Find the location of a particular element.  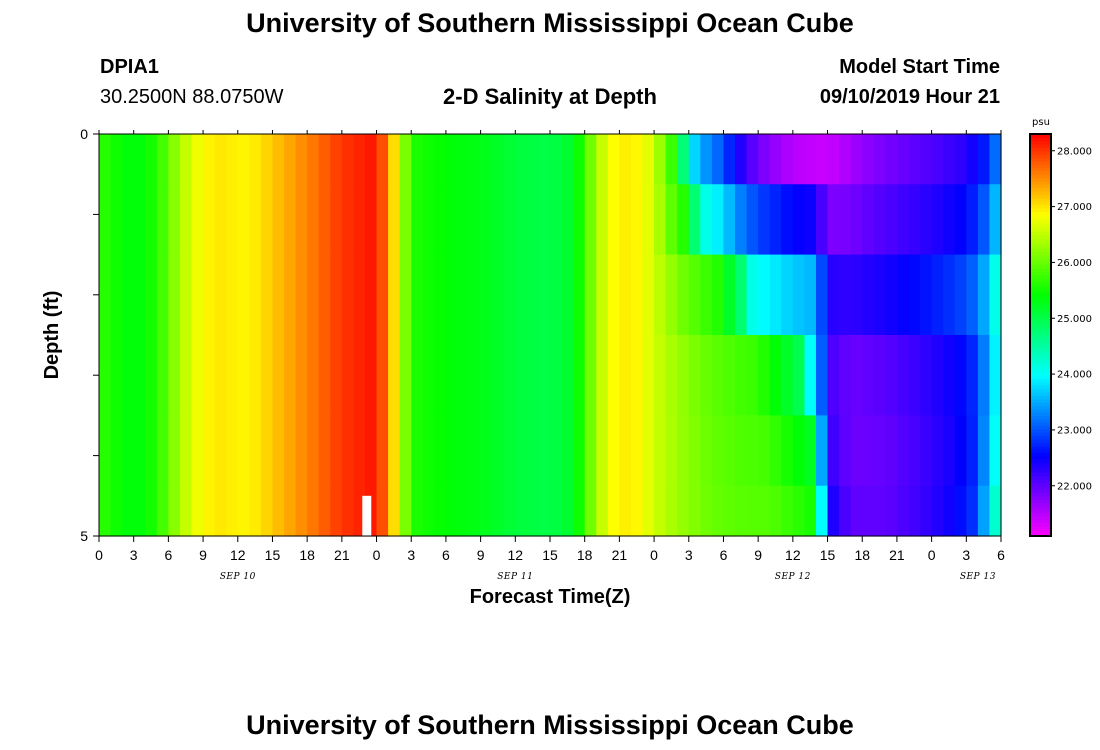

x-day-label: SEP 13 is located at coordinates (978, 577).